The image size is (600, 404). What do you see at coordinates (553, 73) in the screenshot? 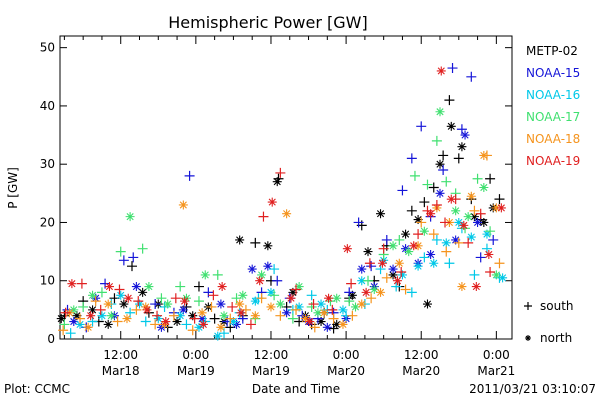
I see `legend-entry: NOAA-15` at bounding box center [553, 73].